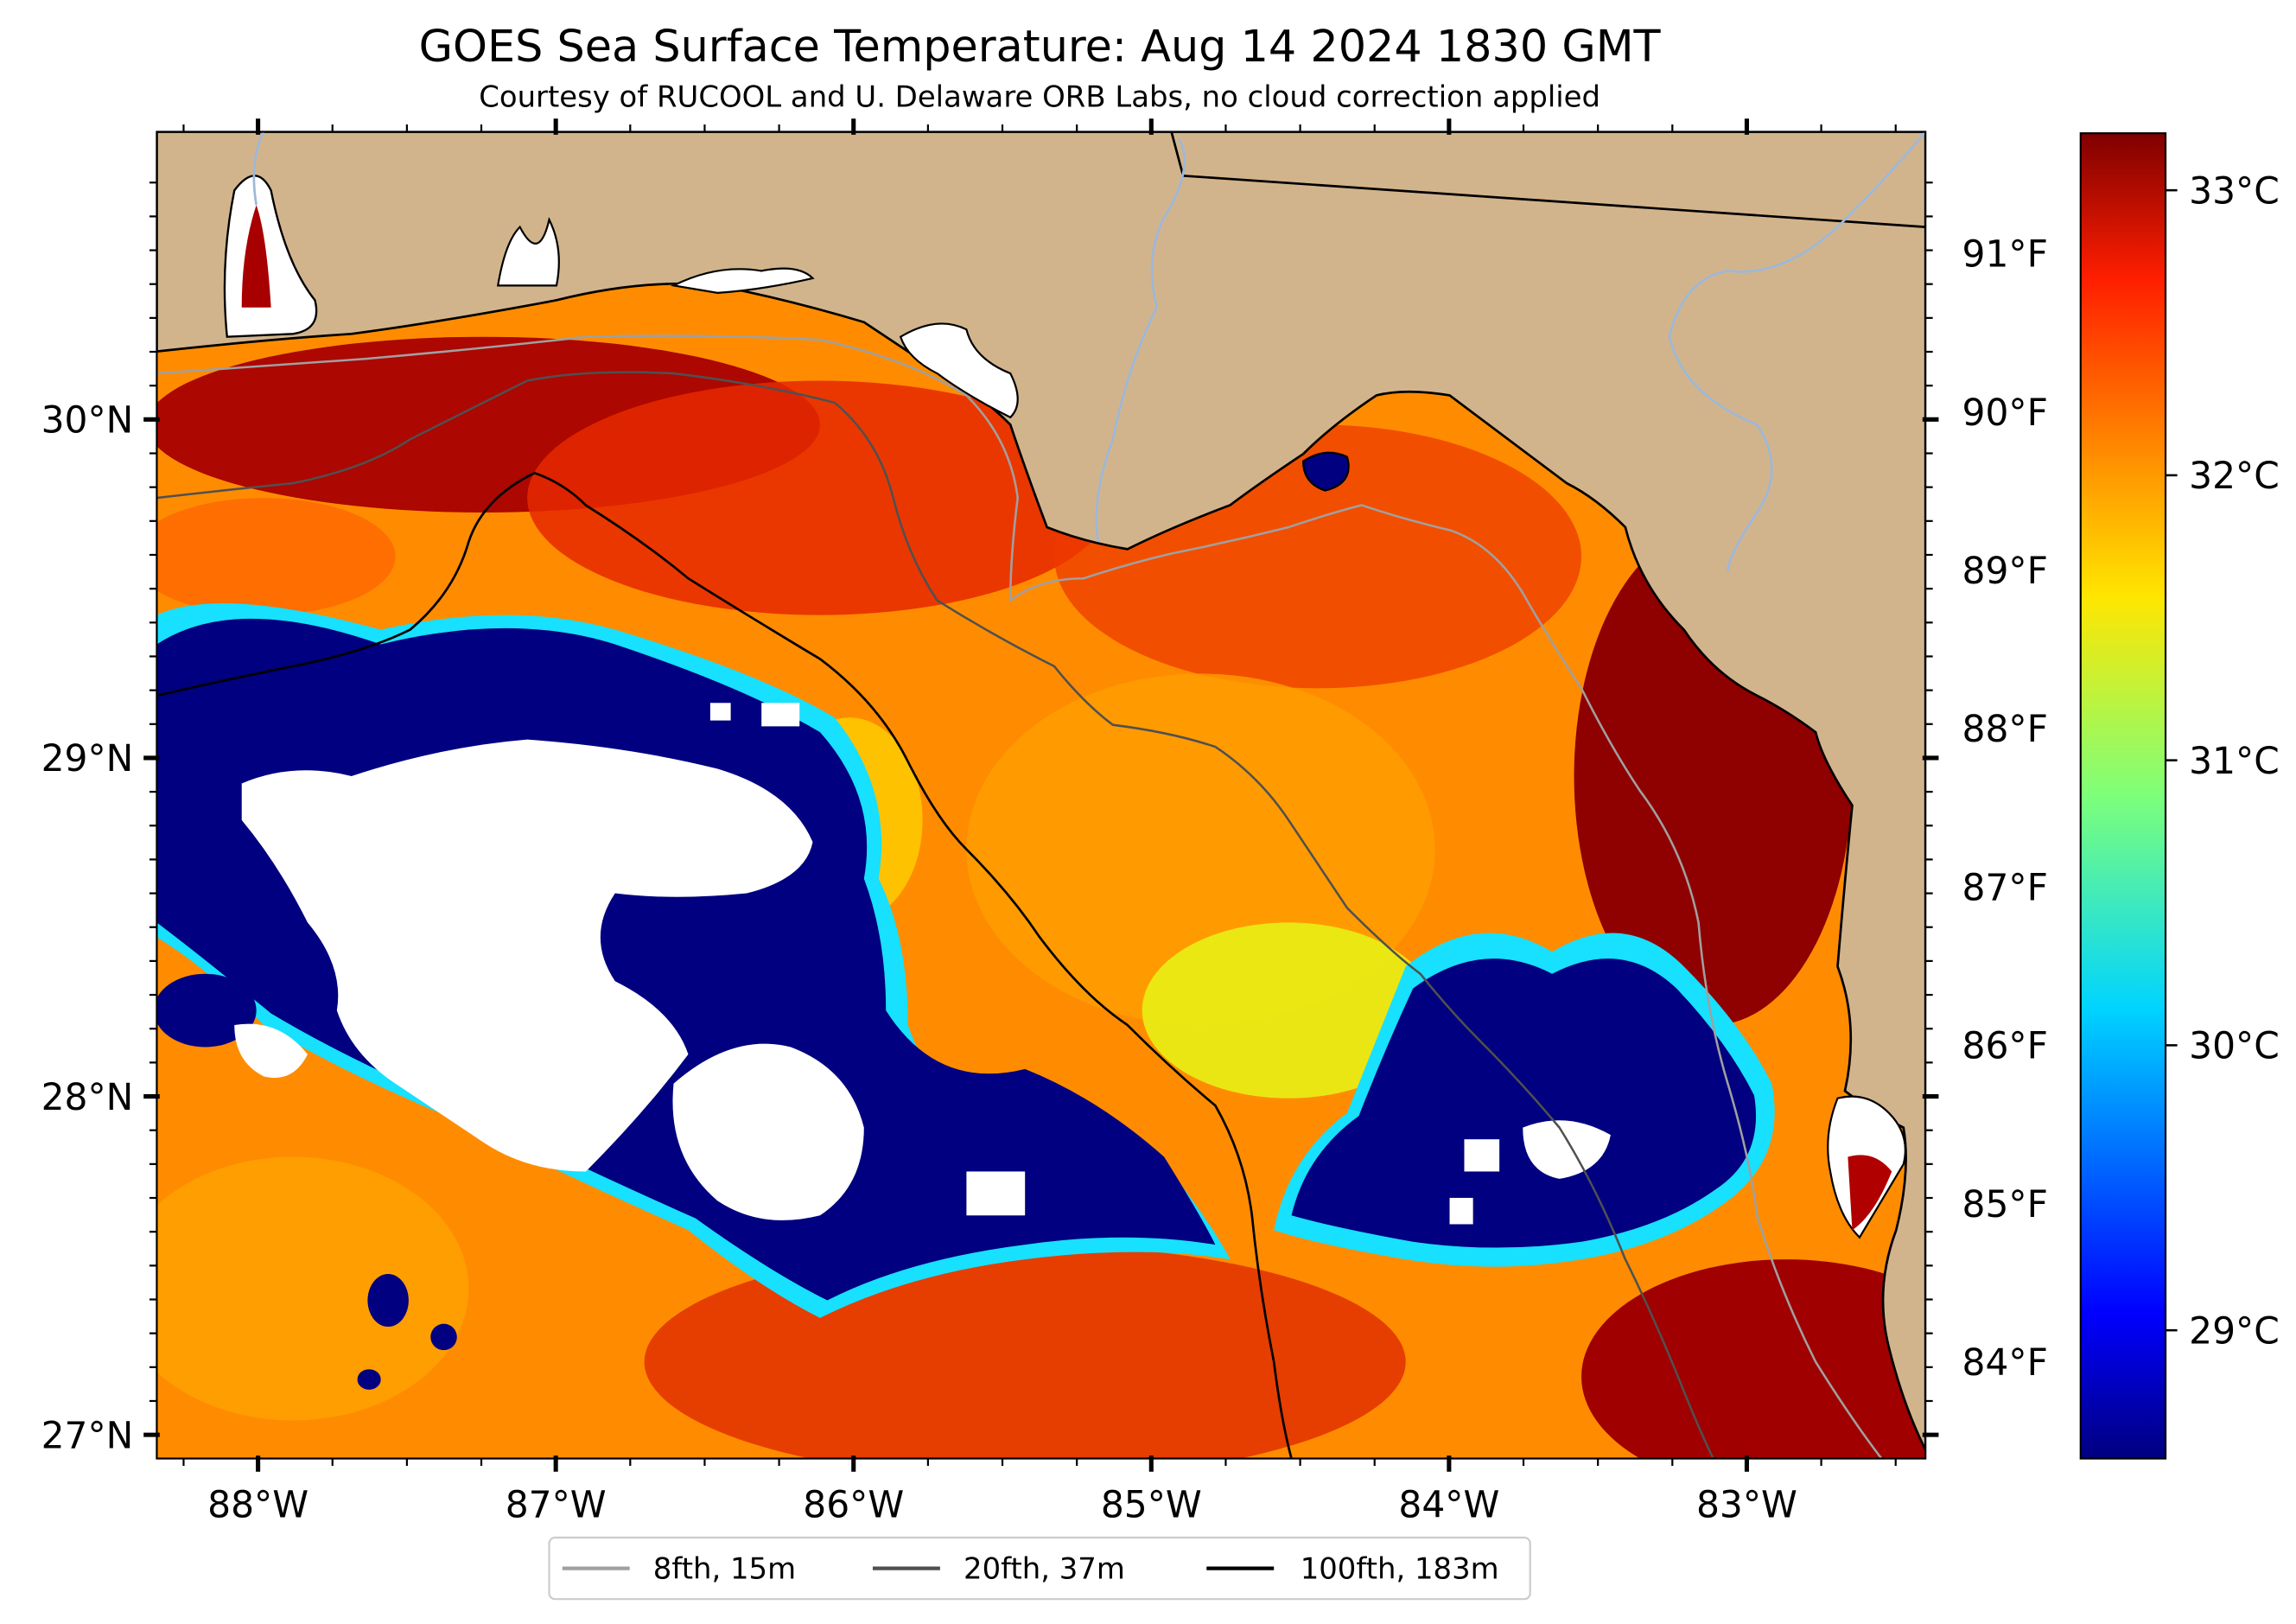 Image resolution: width=2296 pixels, height=1624 pixels. What do you see at coordinates (556, 1504) in the screenshot?
I see `lon-tick-label: 87°W` at bounding box center [556, 1504].